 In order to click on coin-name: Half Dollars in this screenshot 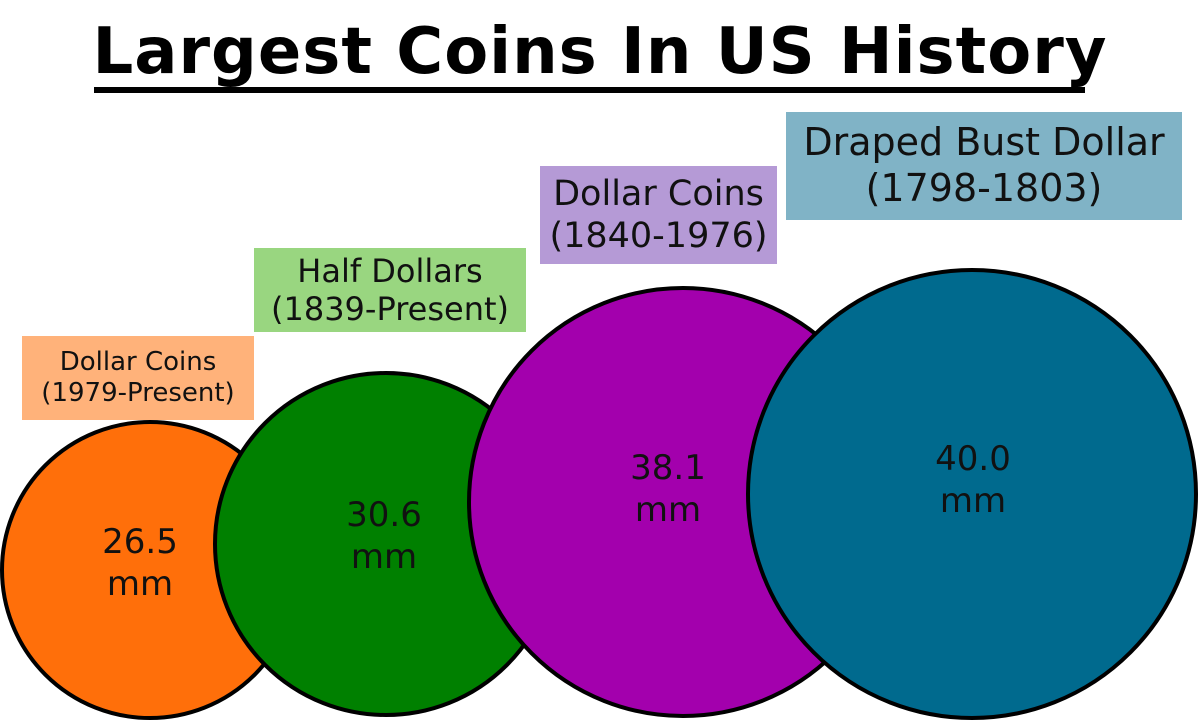, I will do `click(390, 270)`.